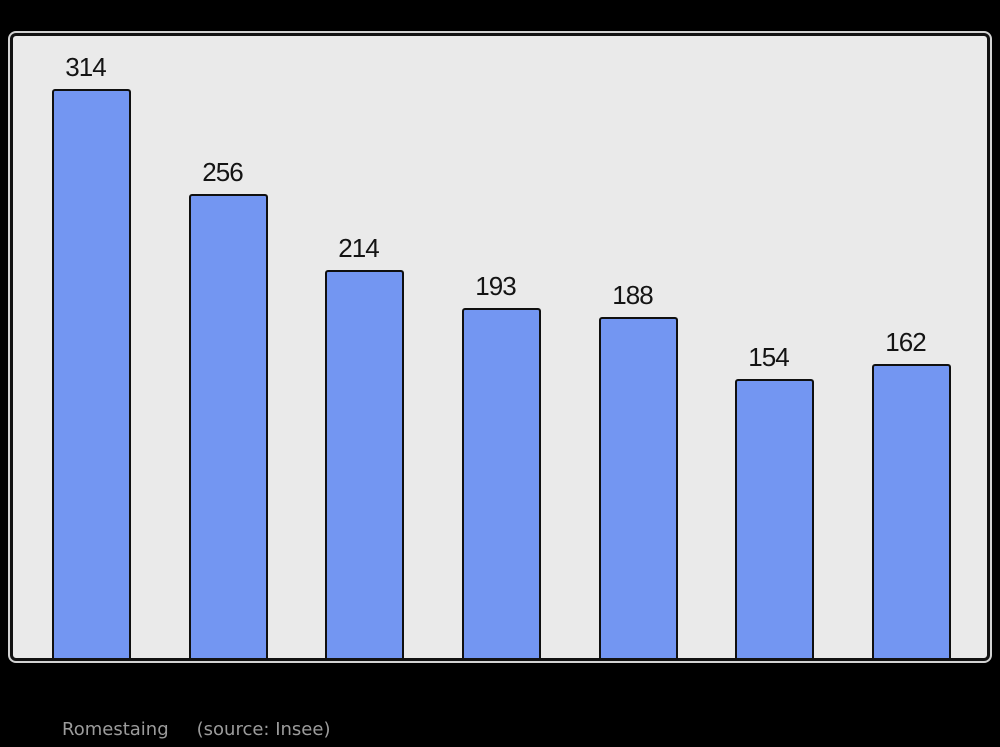 The image size is (1000, 747). What do you see at coordinates (495, 286) in the screenshot?
I see `bar-value-label: 193` at bounding box center [495, 286].